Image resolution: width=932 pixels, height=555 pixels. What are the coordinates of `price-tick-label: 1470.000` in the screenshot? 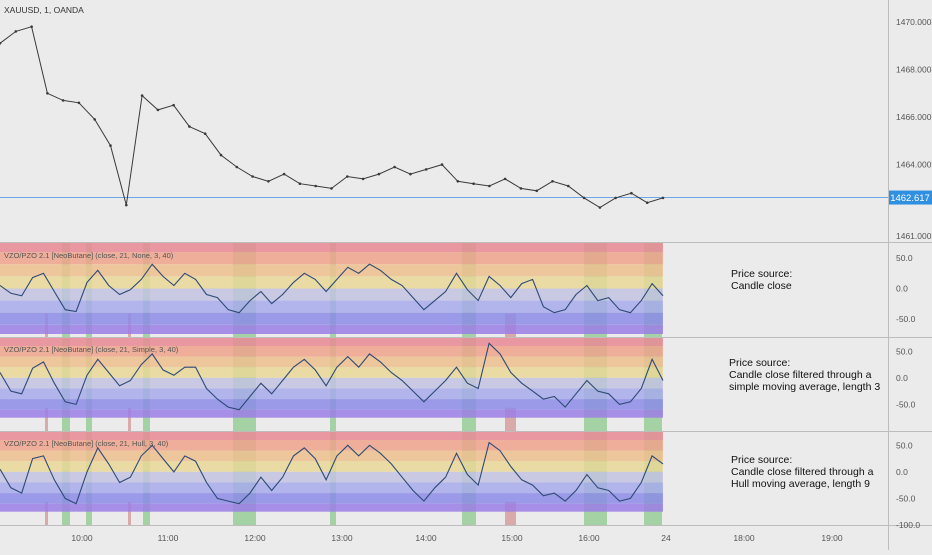 It's located at (914, 22).